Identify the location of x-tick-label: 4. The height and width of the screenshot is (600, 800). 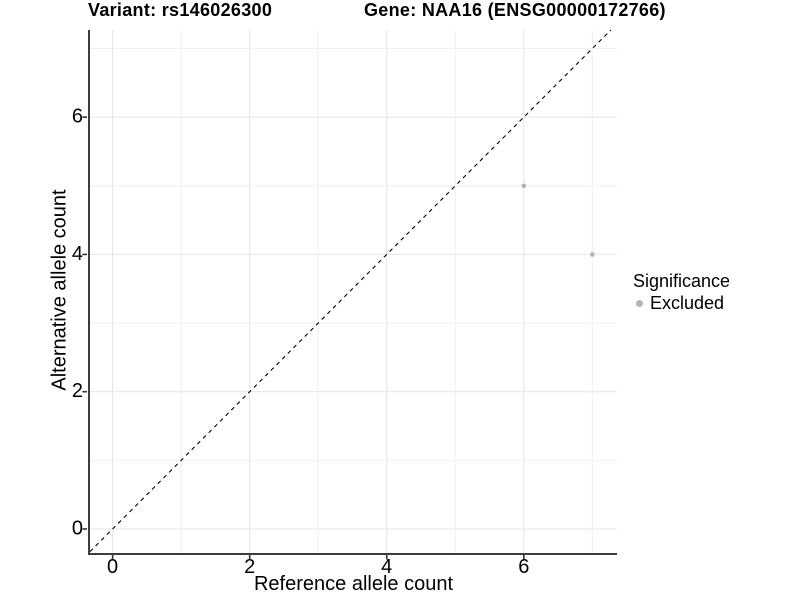
(386, 567).